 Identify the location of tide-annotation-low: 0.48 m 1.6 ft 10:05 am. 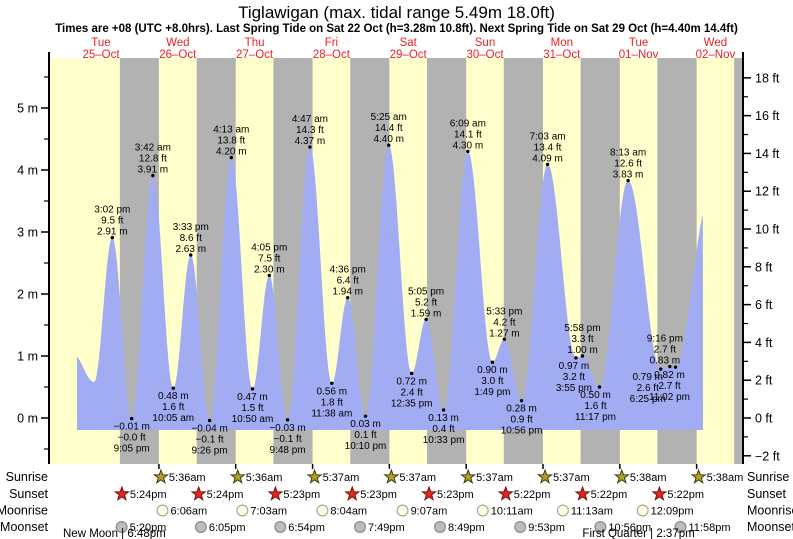
(173, 407).